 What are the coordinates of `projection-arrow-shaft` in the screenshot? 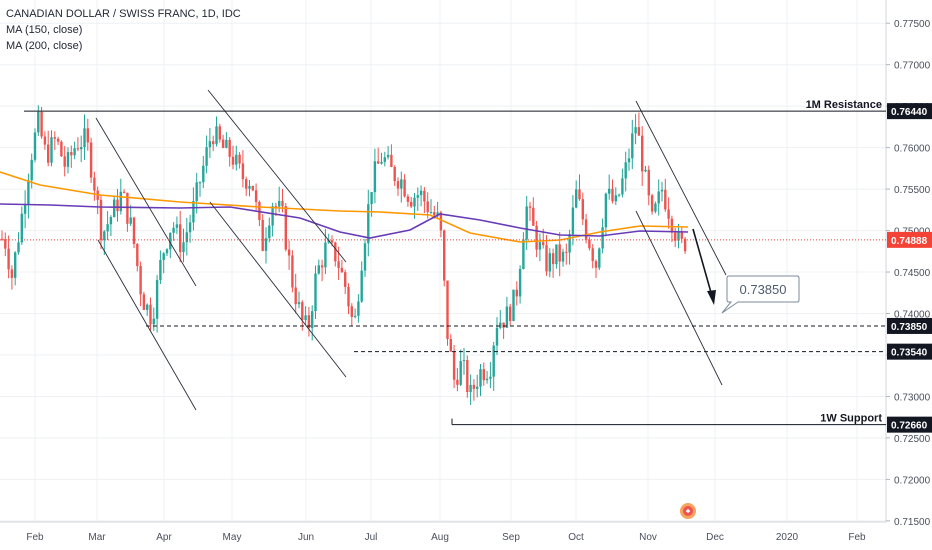 It's located at (702, 262).